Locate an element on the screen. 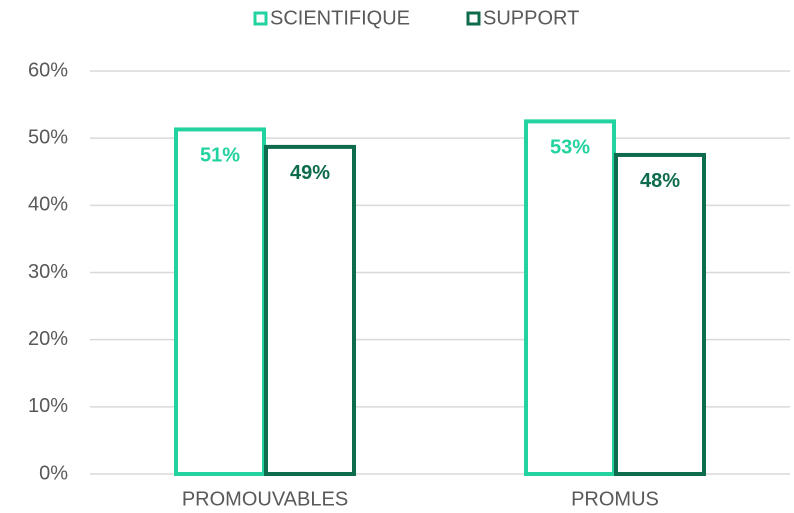 The width and height of the screenshot is (794, 513). legend-label: SCIENTIFIQUE is located at coordinates (340, 18).